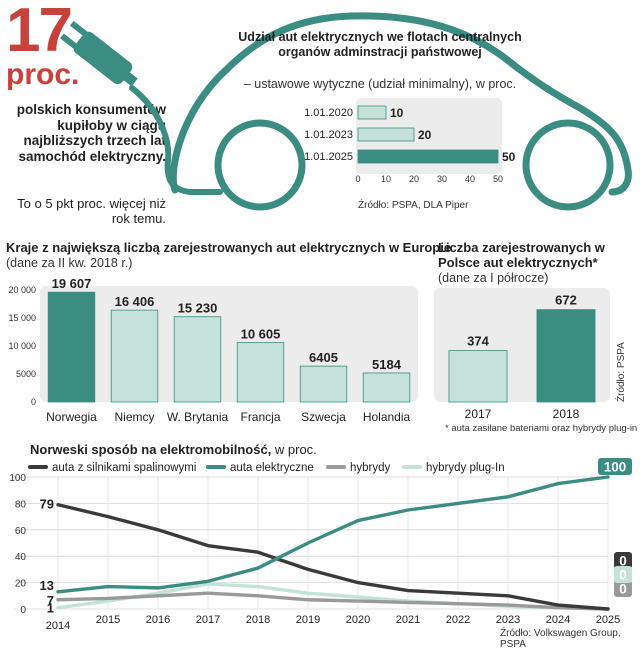 The height and width of the screenshot is (650, 640). What do you see at coordinates (358, 620) in the screenshot?
I see `norway-x-tick: 2020` at bounding box center [358, 620].